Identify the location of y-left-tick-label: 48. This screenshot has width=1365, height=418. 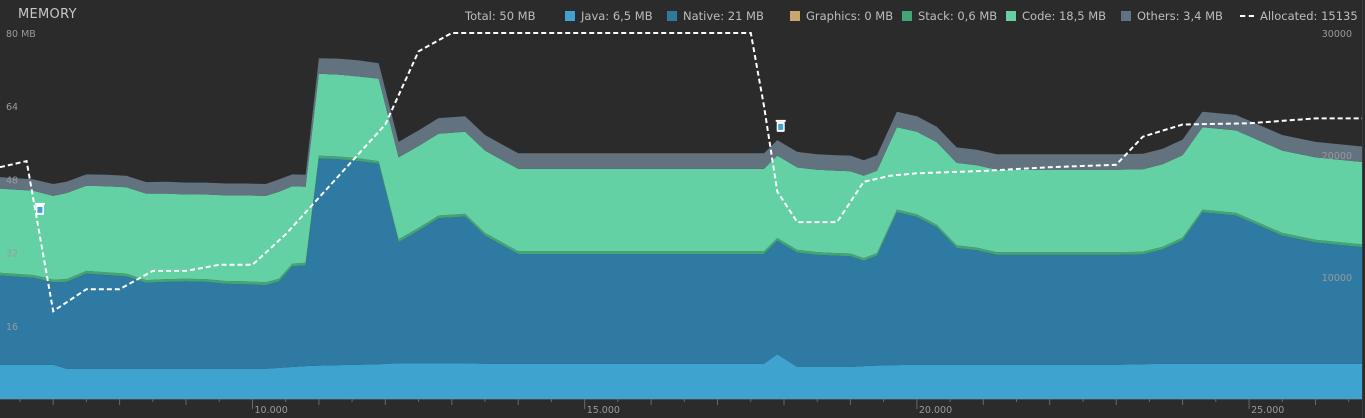
(12, 180).